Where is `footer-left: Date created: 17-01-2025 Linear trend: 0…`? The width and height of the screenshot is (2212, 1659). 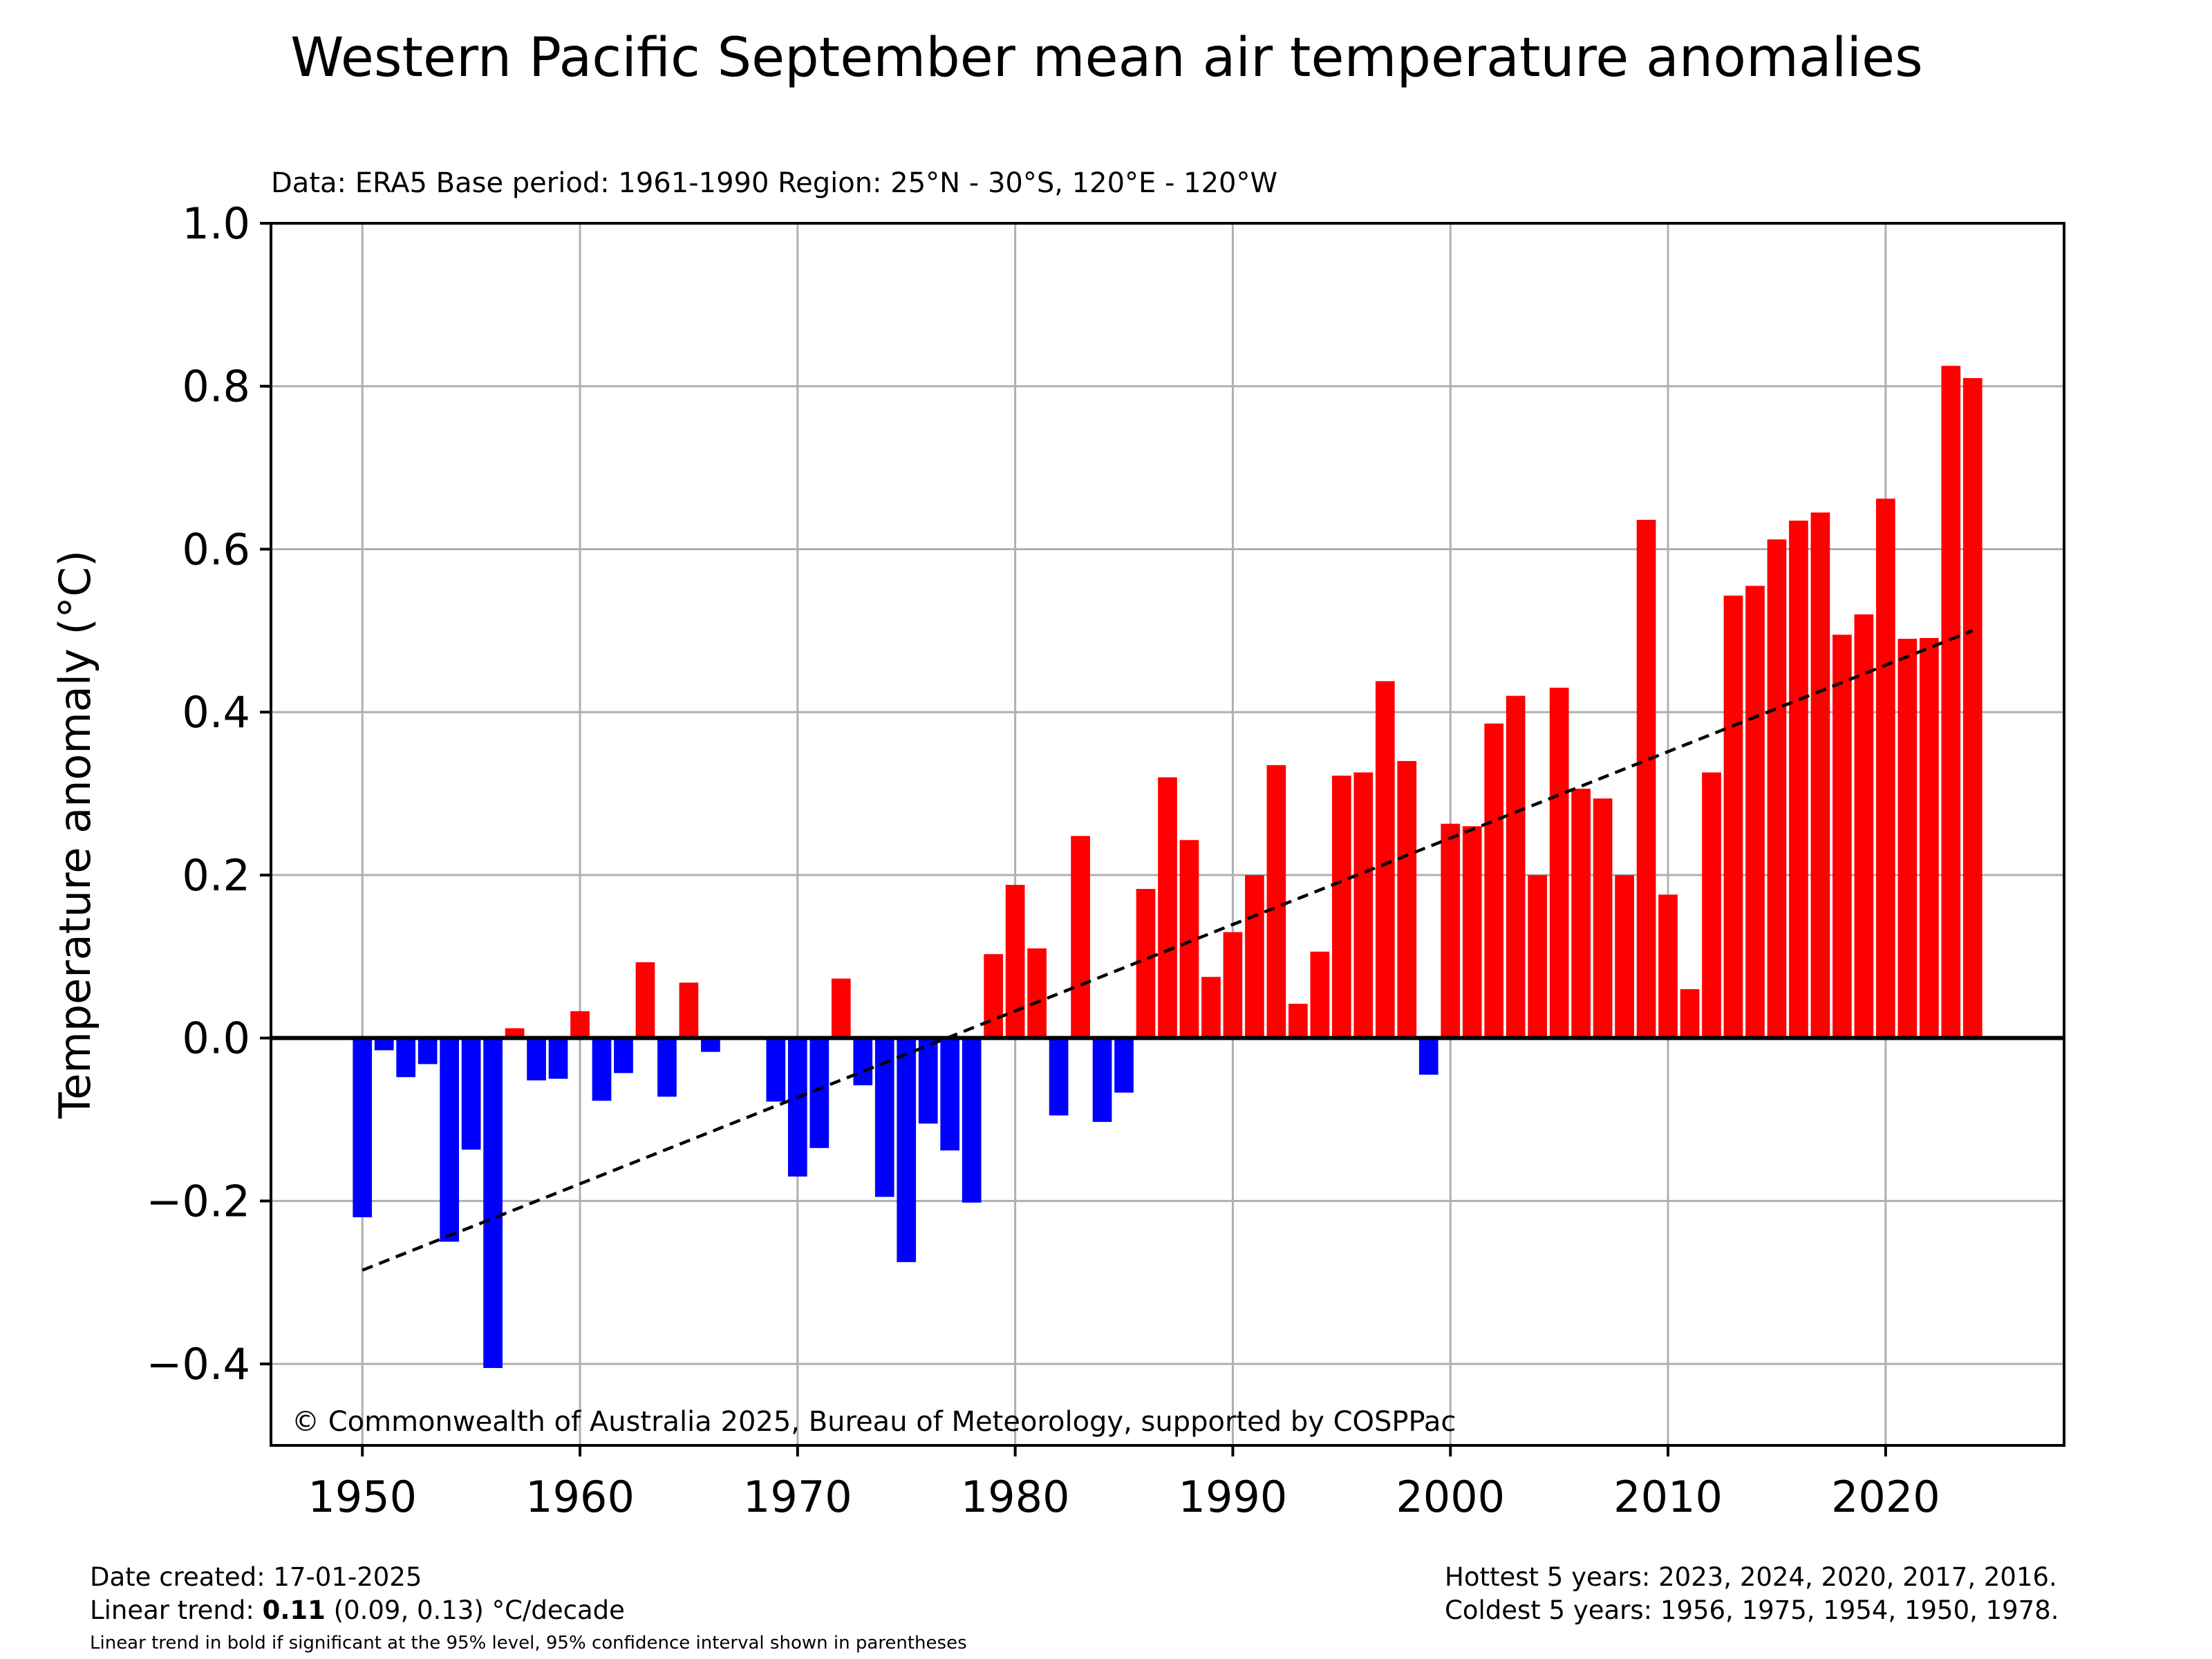 footer-left: Date created: 17-01-2025 Linear trend: 0… is located at coordinates (357, 1594).